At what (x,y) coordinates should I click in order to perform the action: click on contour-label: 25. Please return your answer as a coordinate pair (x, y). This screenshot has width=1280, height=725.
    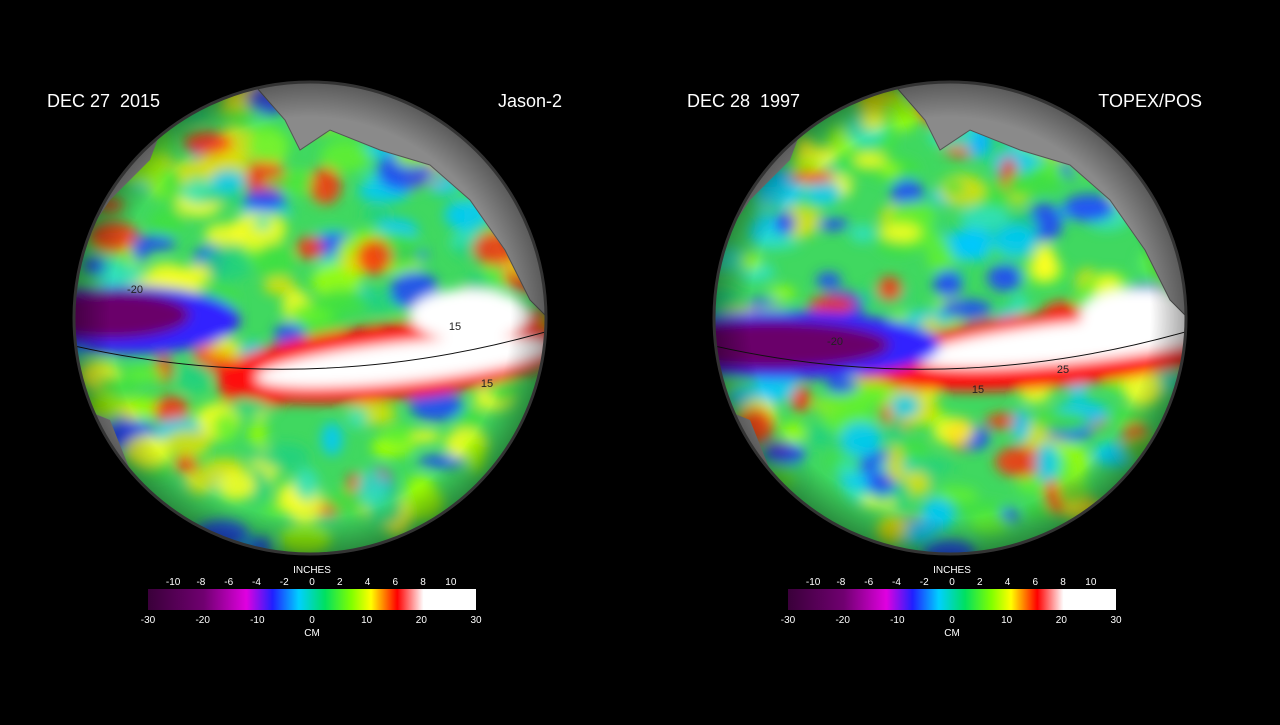
    Looking at the image, I should click on (1063, 370).